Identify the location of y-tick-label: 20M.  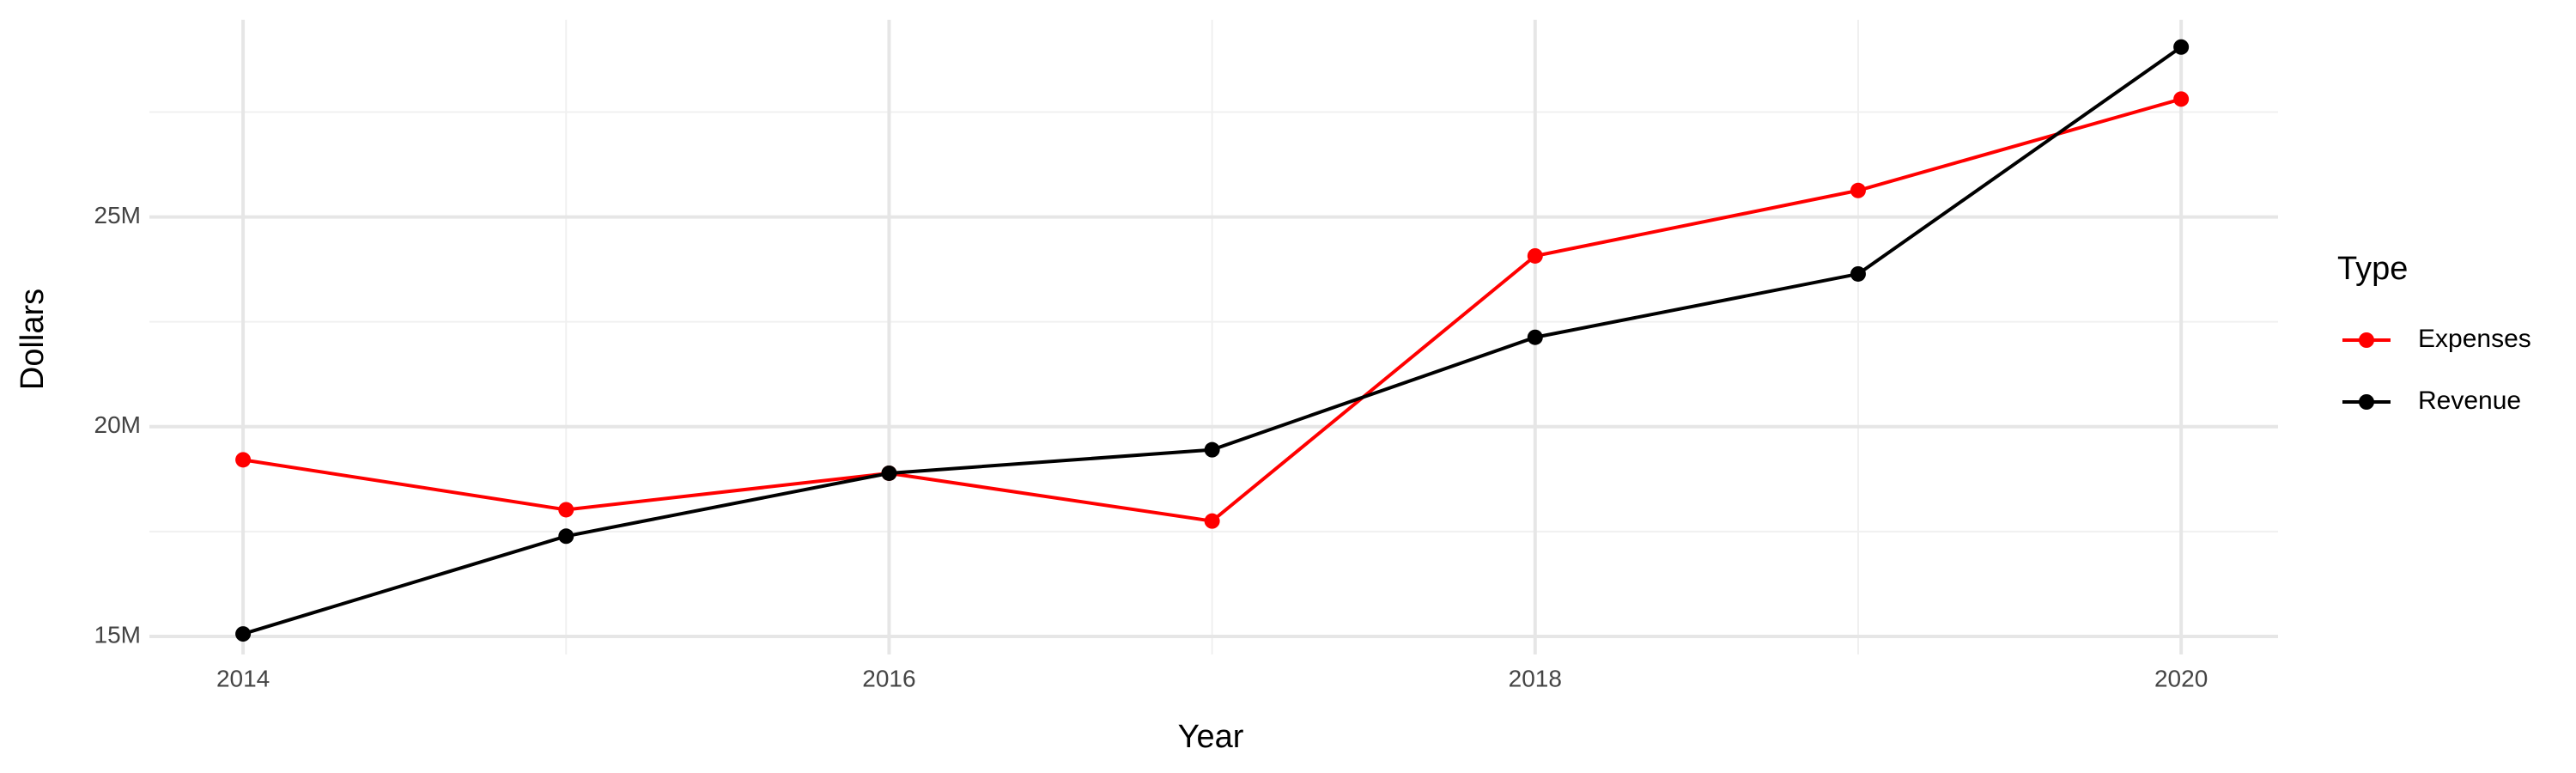
(117, 425).